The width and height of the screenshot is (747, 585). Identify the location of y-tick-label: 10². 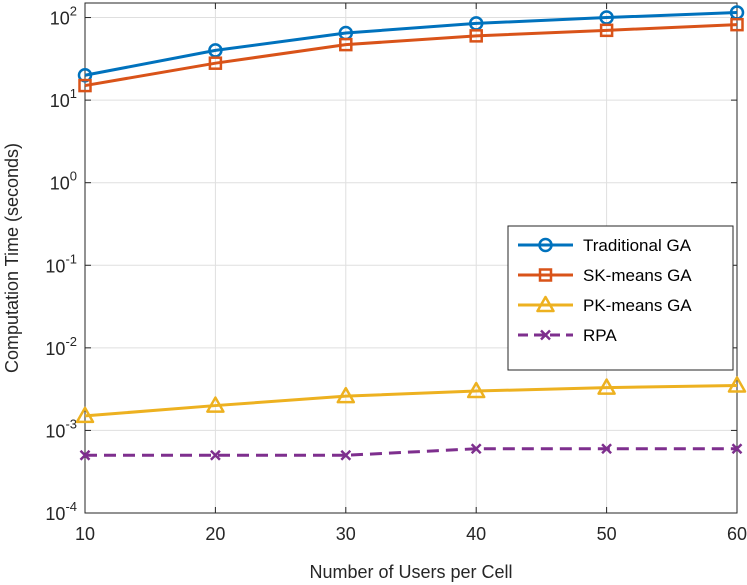
(63, 16).